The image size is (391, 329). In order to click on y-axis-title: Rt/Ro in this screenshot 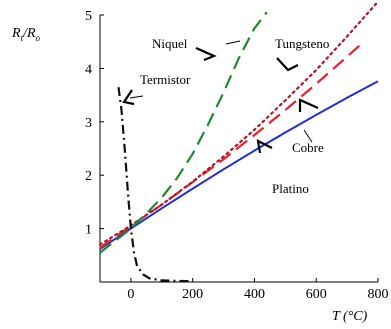, I will do `click(26, 34)`.